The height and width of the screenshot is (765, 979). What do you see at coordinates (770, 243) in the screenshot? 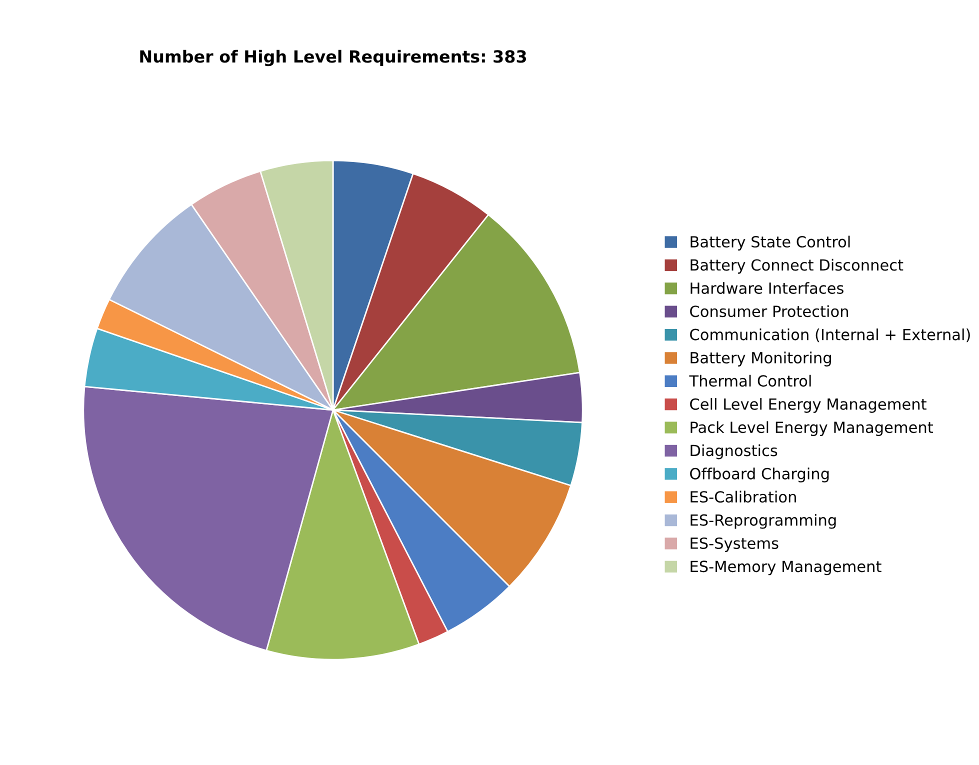
I see `legend-label: Battery State Control` at bounding box center [770, 243].